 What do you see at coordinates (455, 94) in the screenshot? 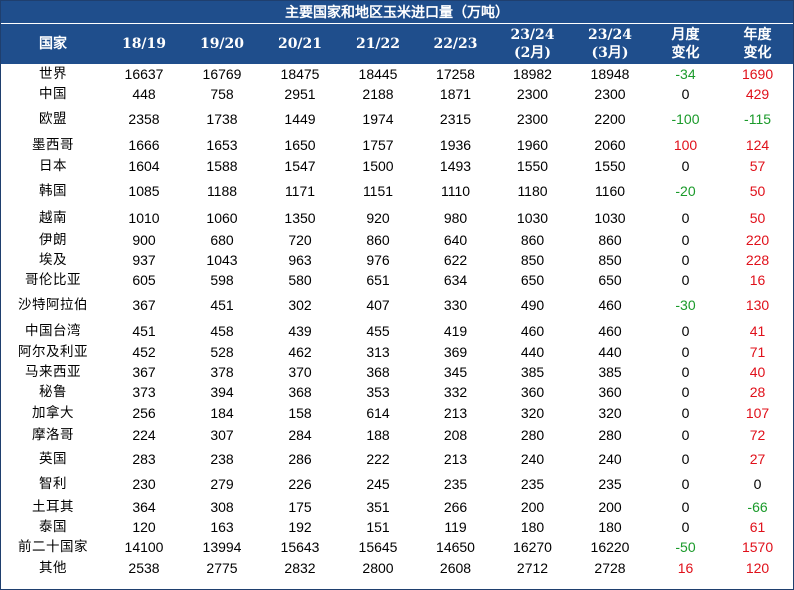
I see `value-cell: 1871` at bounding box center [455, 94].